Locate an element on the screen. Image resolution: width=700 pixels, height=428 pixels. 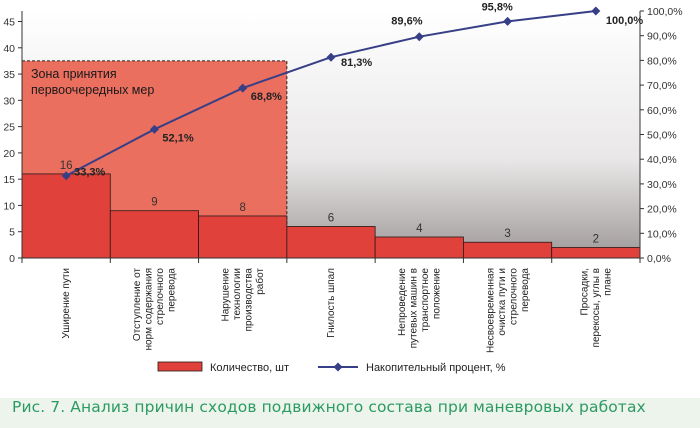
y-tick-label-left: 20 is located at coordinates (9, 154).